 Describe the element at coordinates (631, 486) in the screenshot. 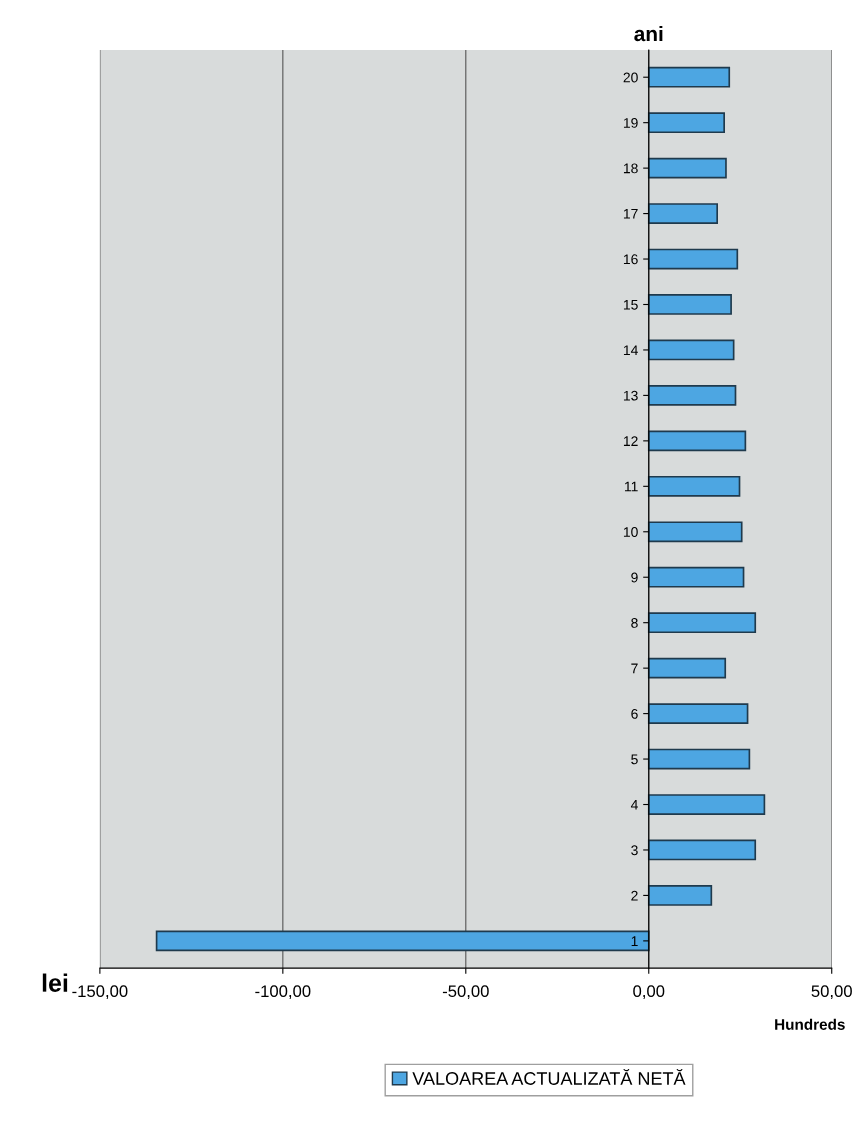

I see `y-tick-label: 11` at that location.